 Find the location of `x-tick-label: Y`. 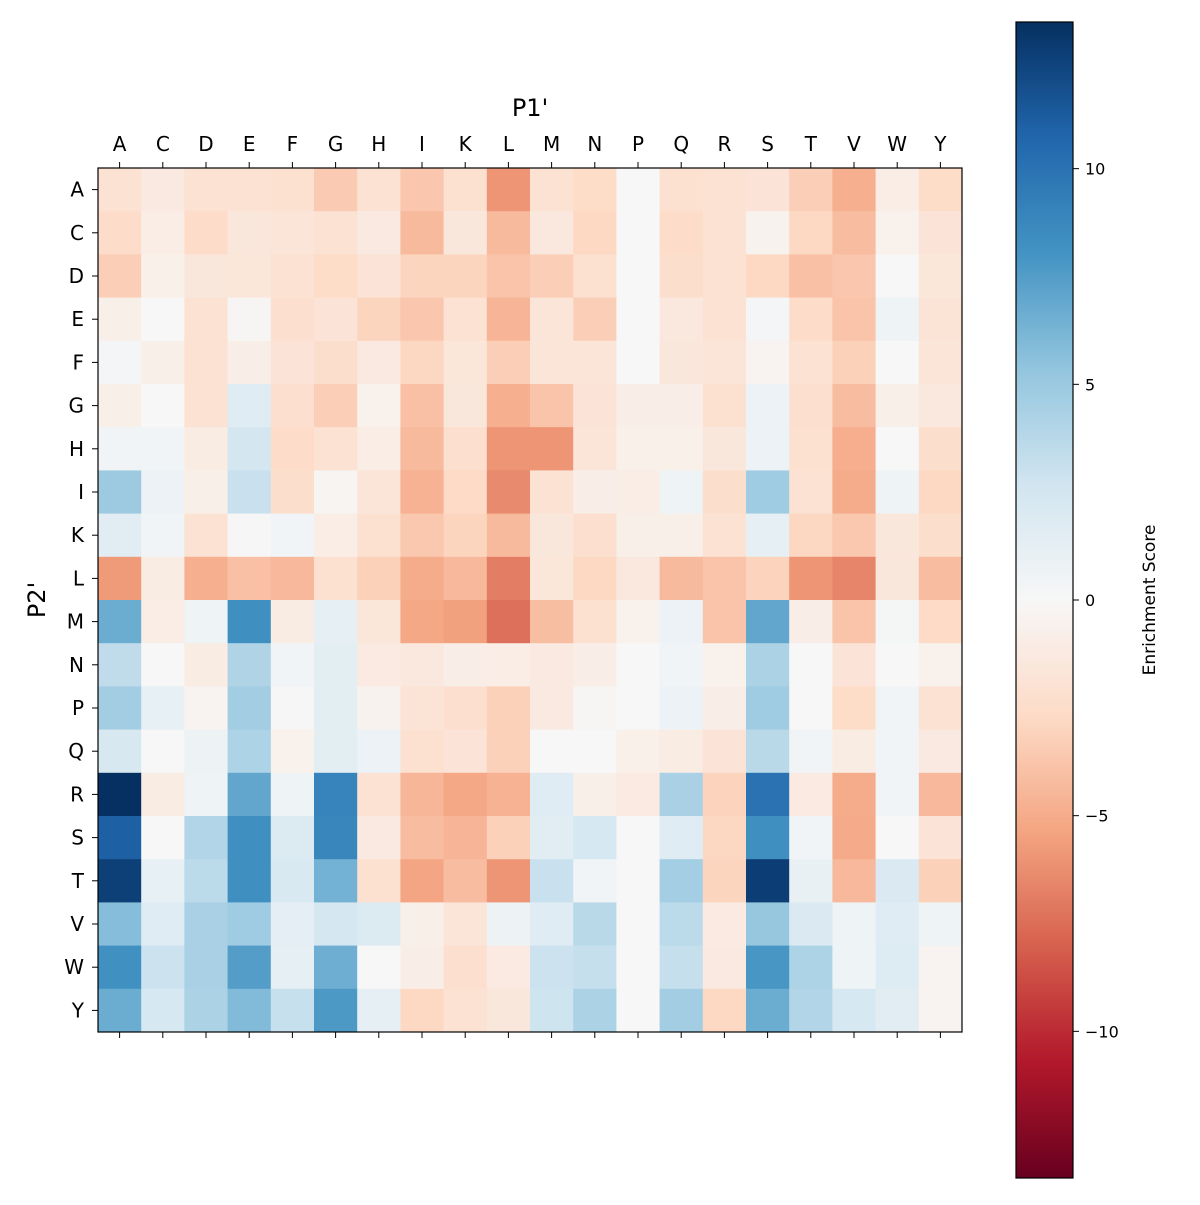

x-tick-label: Y is located at coordinates (940, 144).